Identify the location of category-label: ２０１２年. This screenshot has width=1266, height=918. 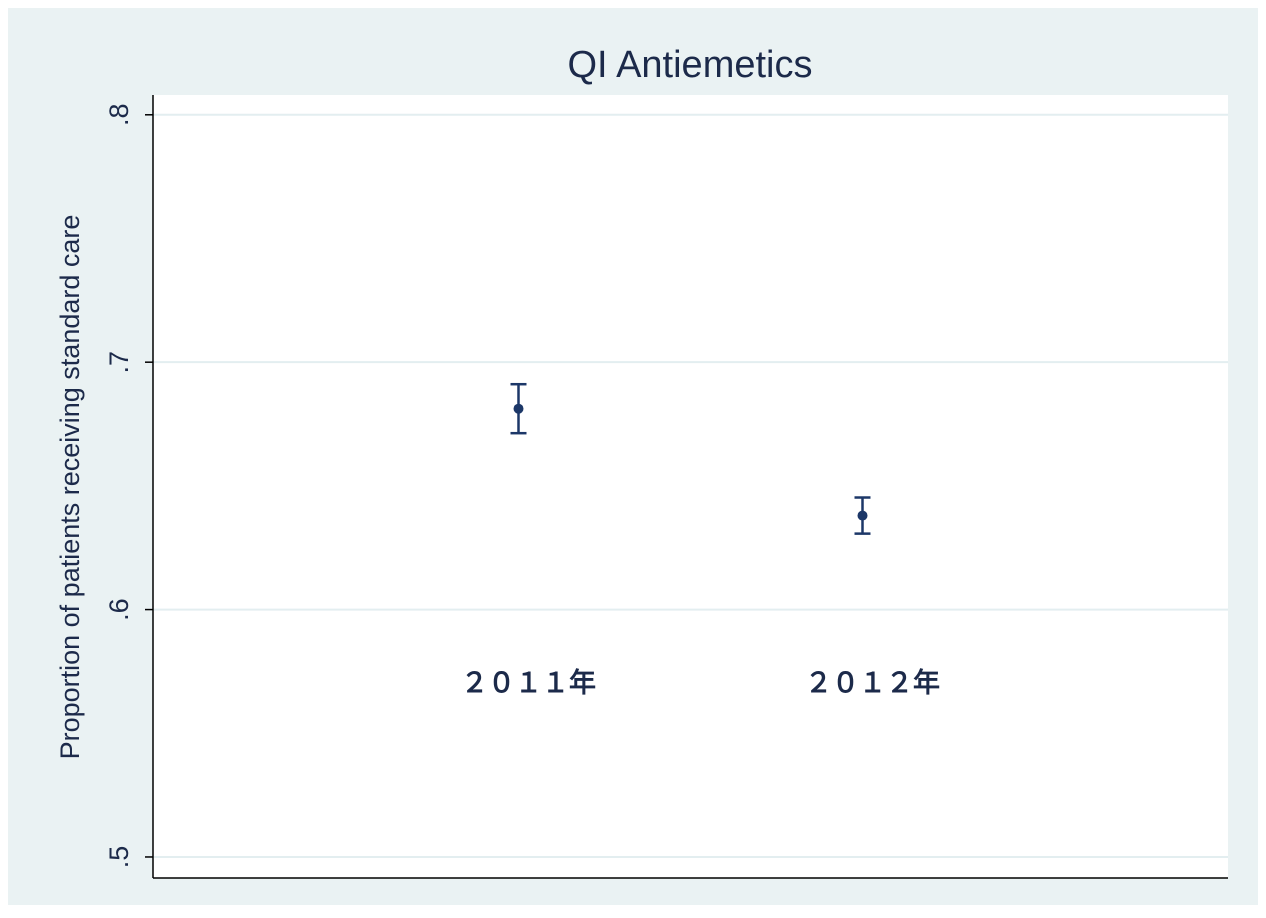
(872, 682).